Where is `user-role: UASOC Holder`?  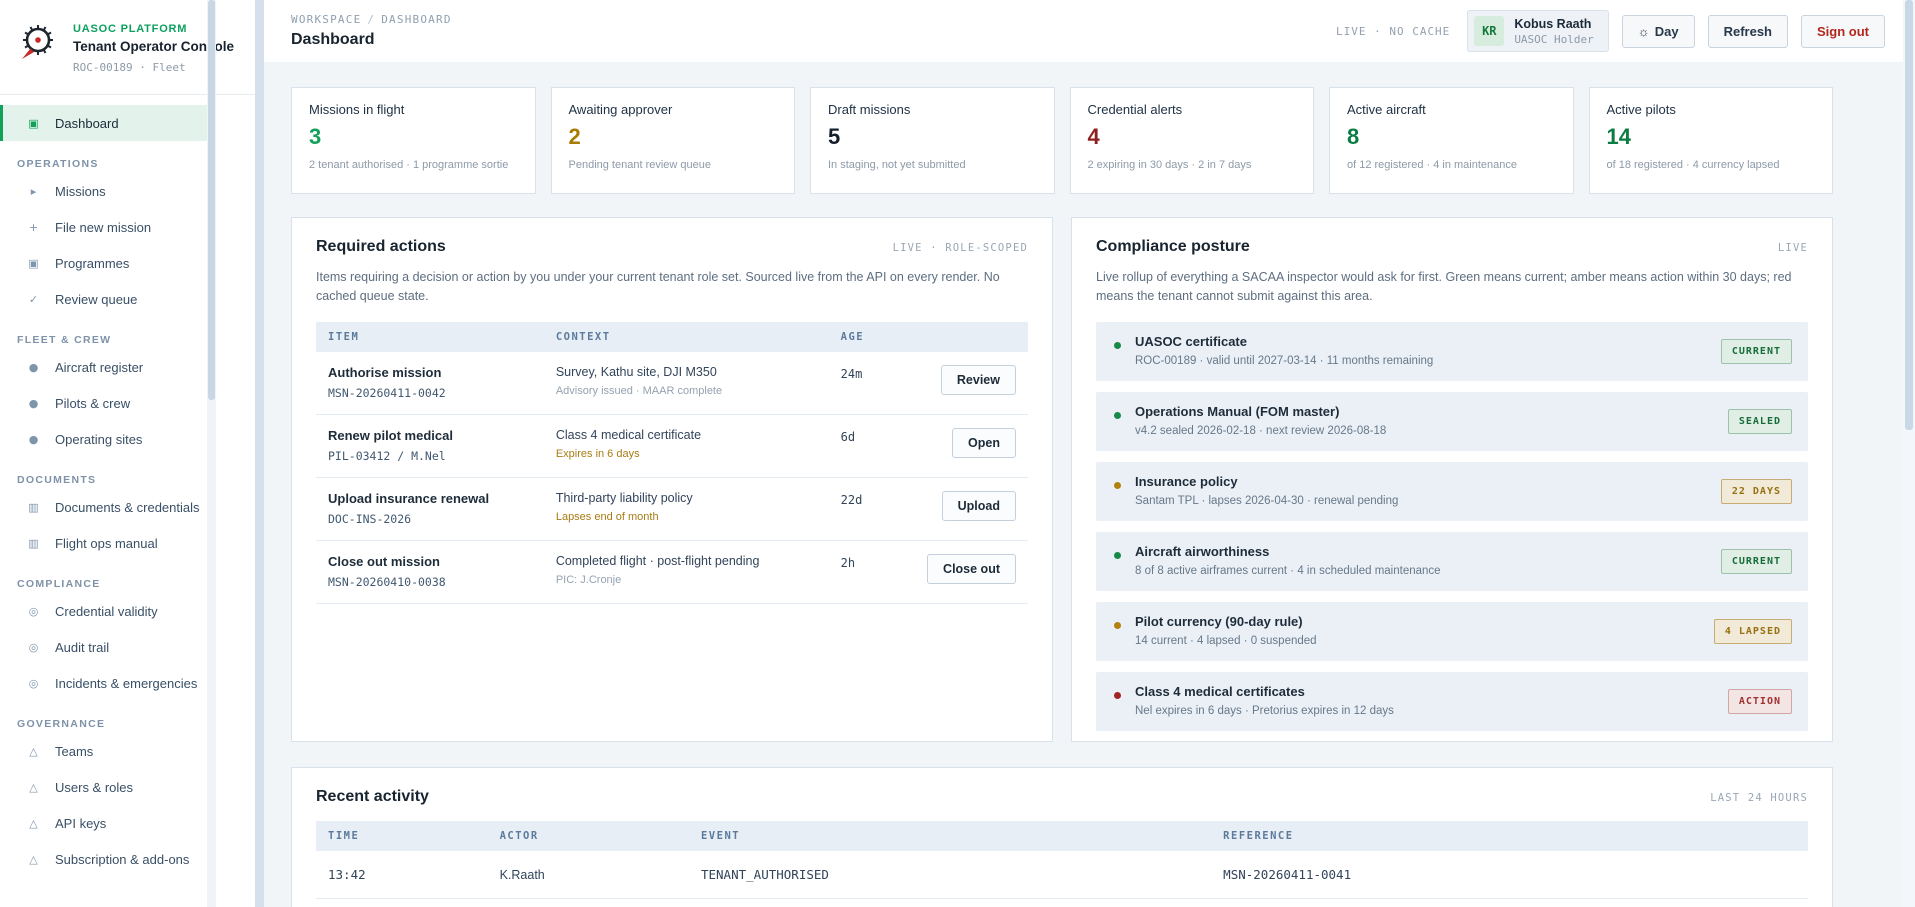 user-role: UASOC Holder is located at coordinates (1554, 39).